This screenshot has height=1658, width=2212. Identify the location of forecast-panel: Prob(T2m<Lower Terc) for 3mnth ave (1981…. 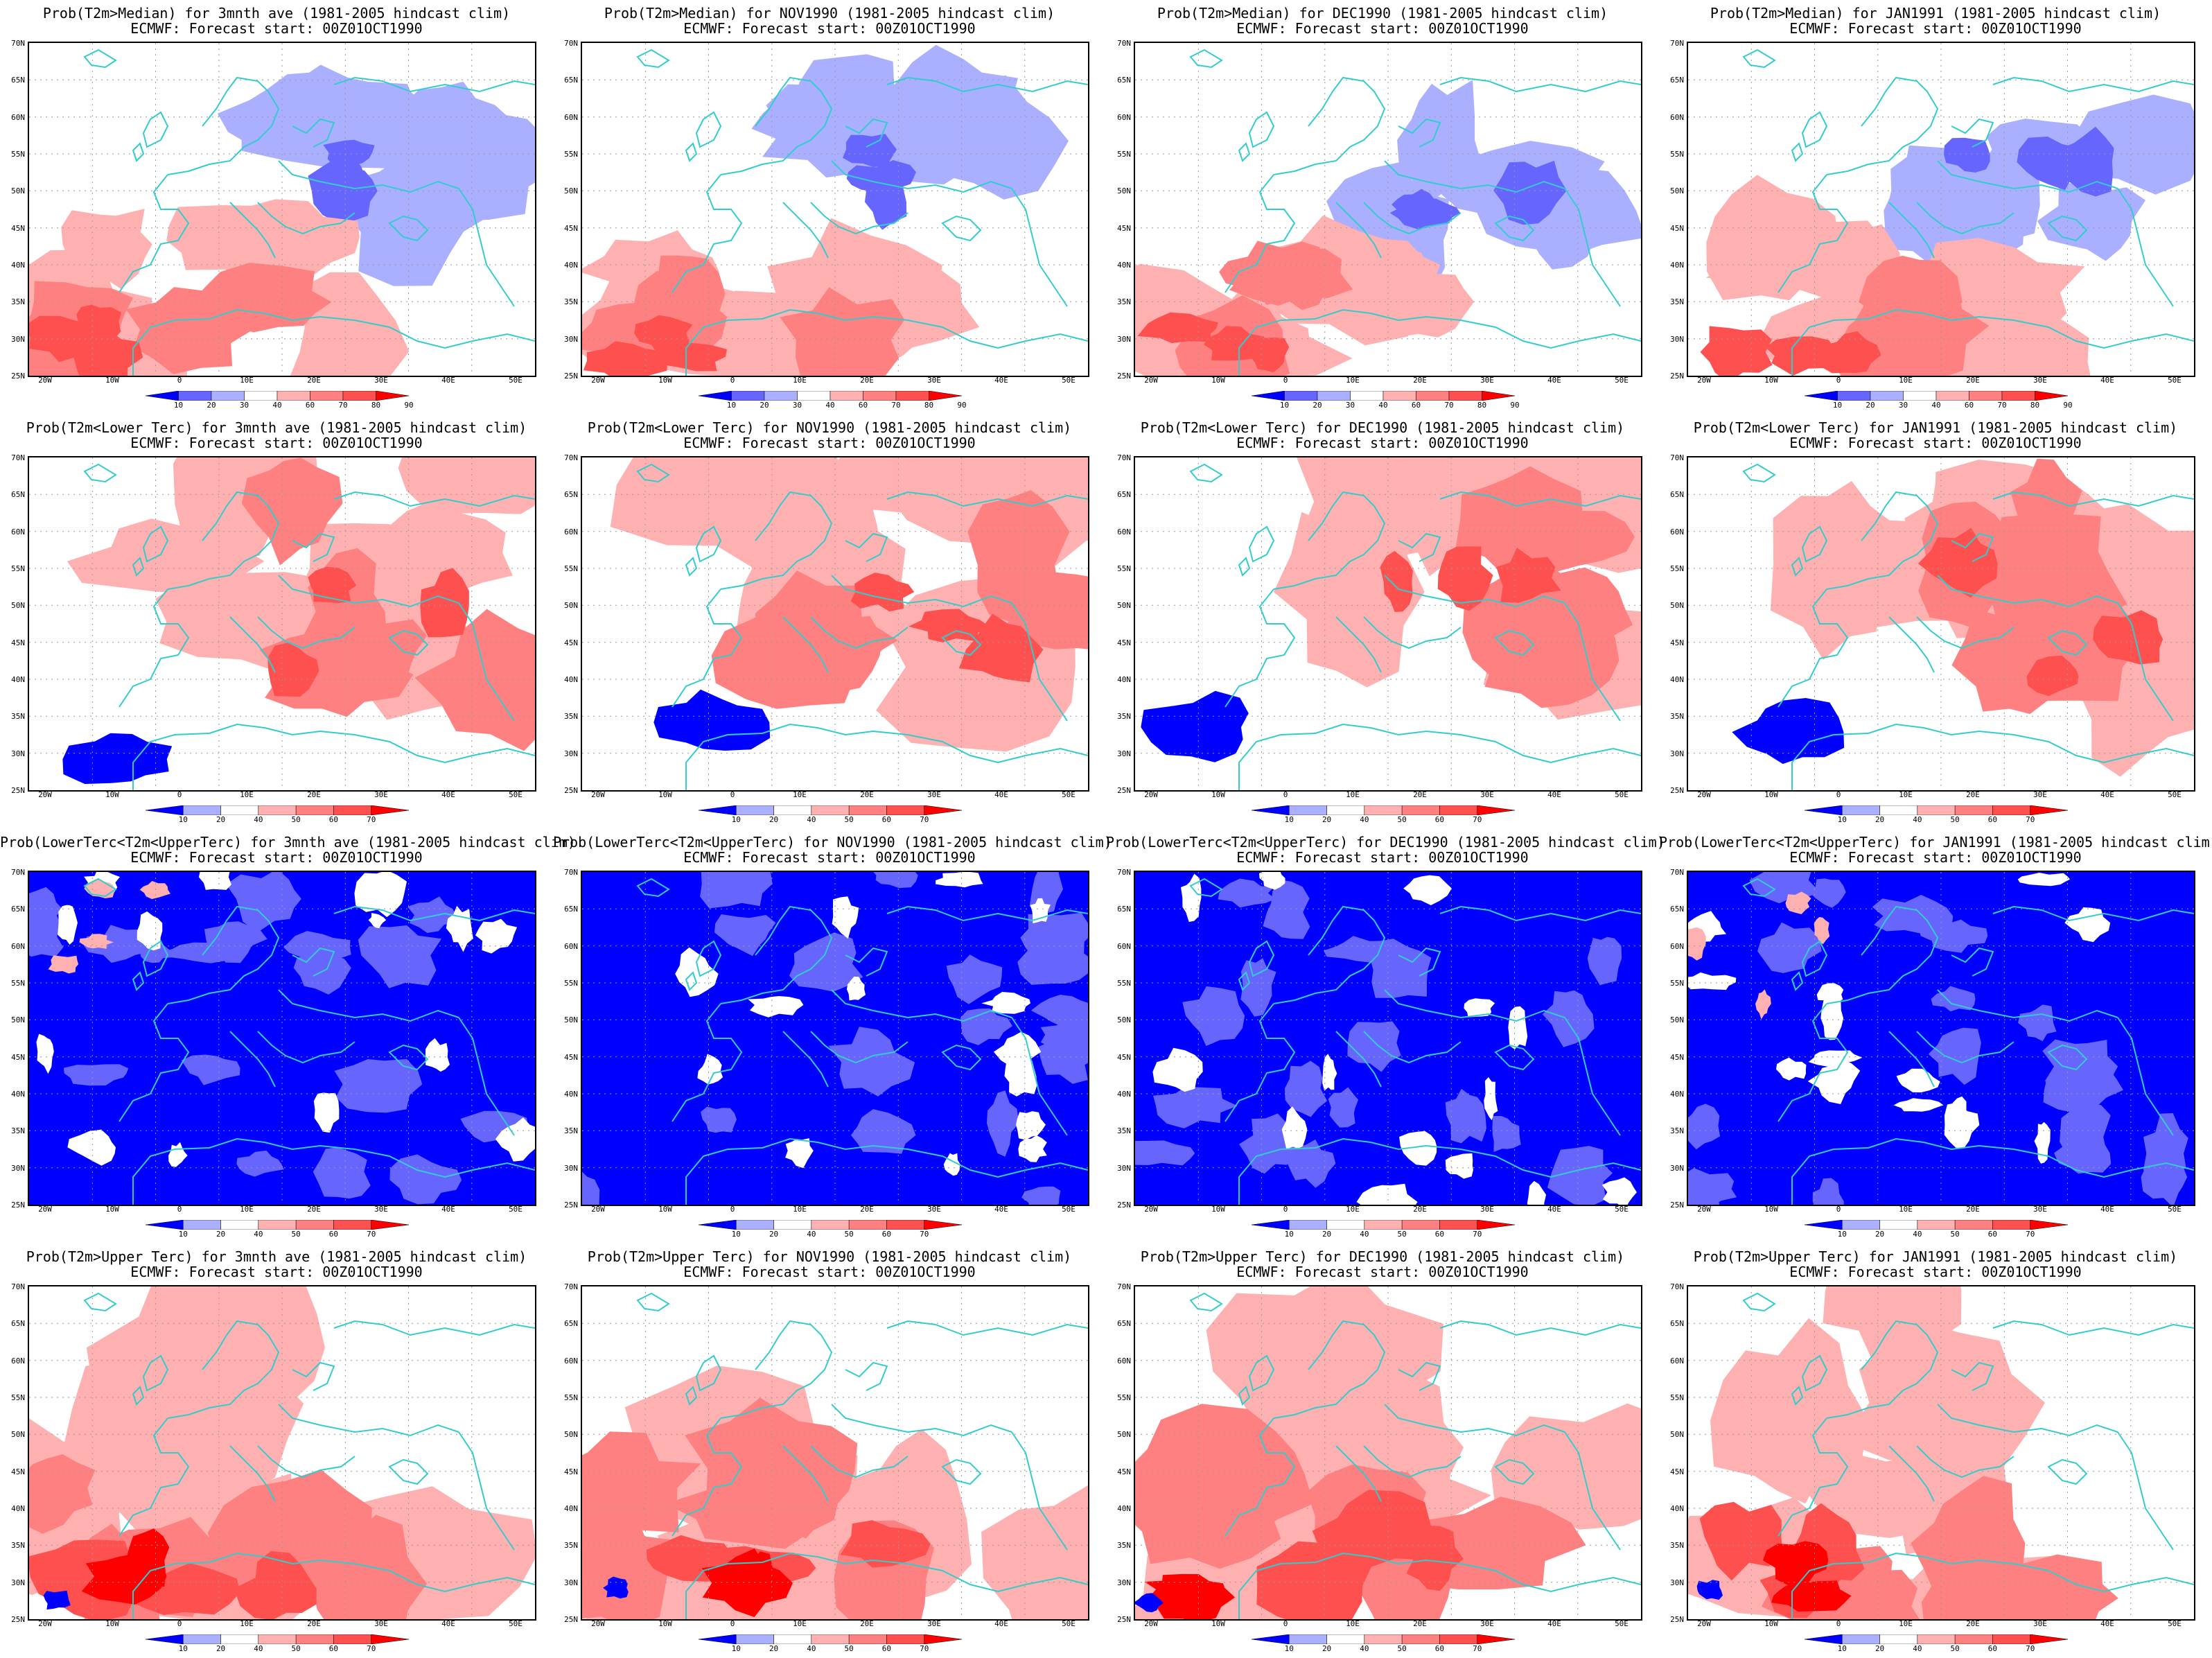
(276, 622).